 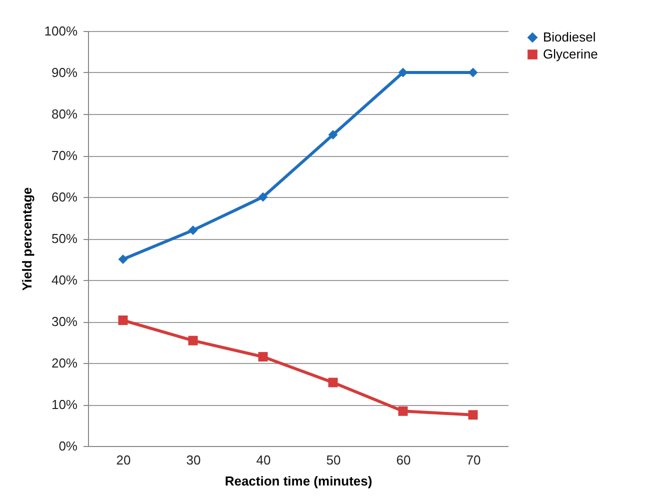 I want to click on y-axis-title: Yield percentage, so click(x=26, y=239).